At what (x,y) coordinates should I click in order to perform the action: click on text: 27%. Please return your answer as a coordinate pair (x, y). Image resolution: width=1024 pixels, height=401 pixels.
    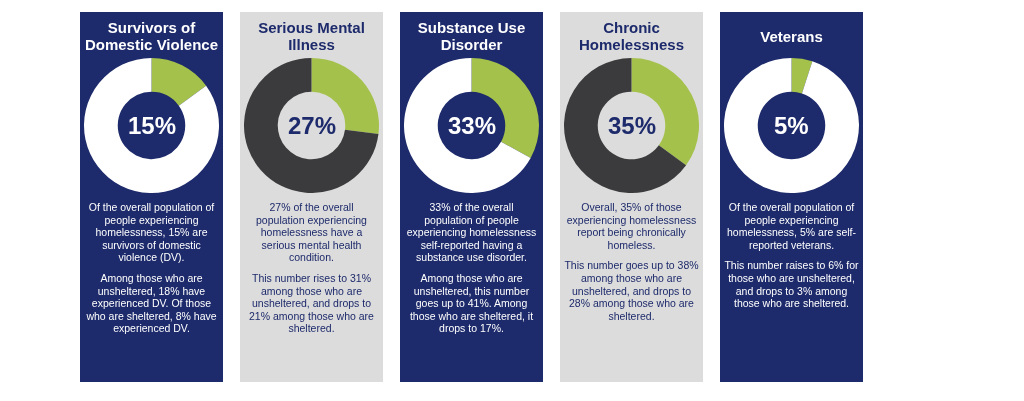
    Looking at the image, I should click on (312, 125).